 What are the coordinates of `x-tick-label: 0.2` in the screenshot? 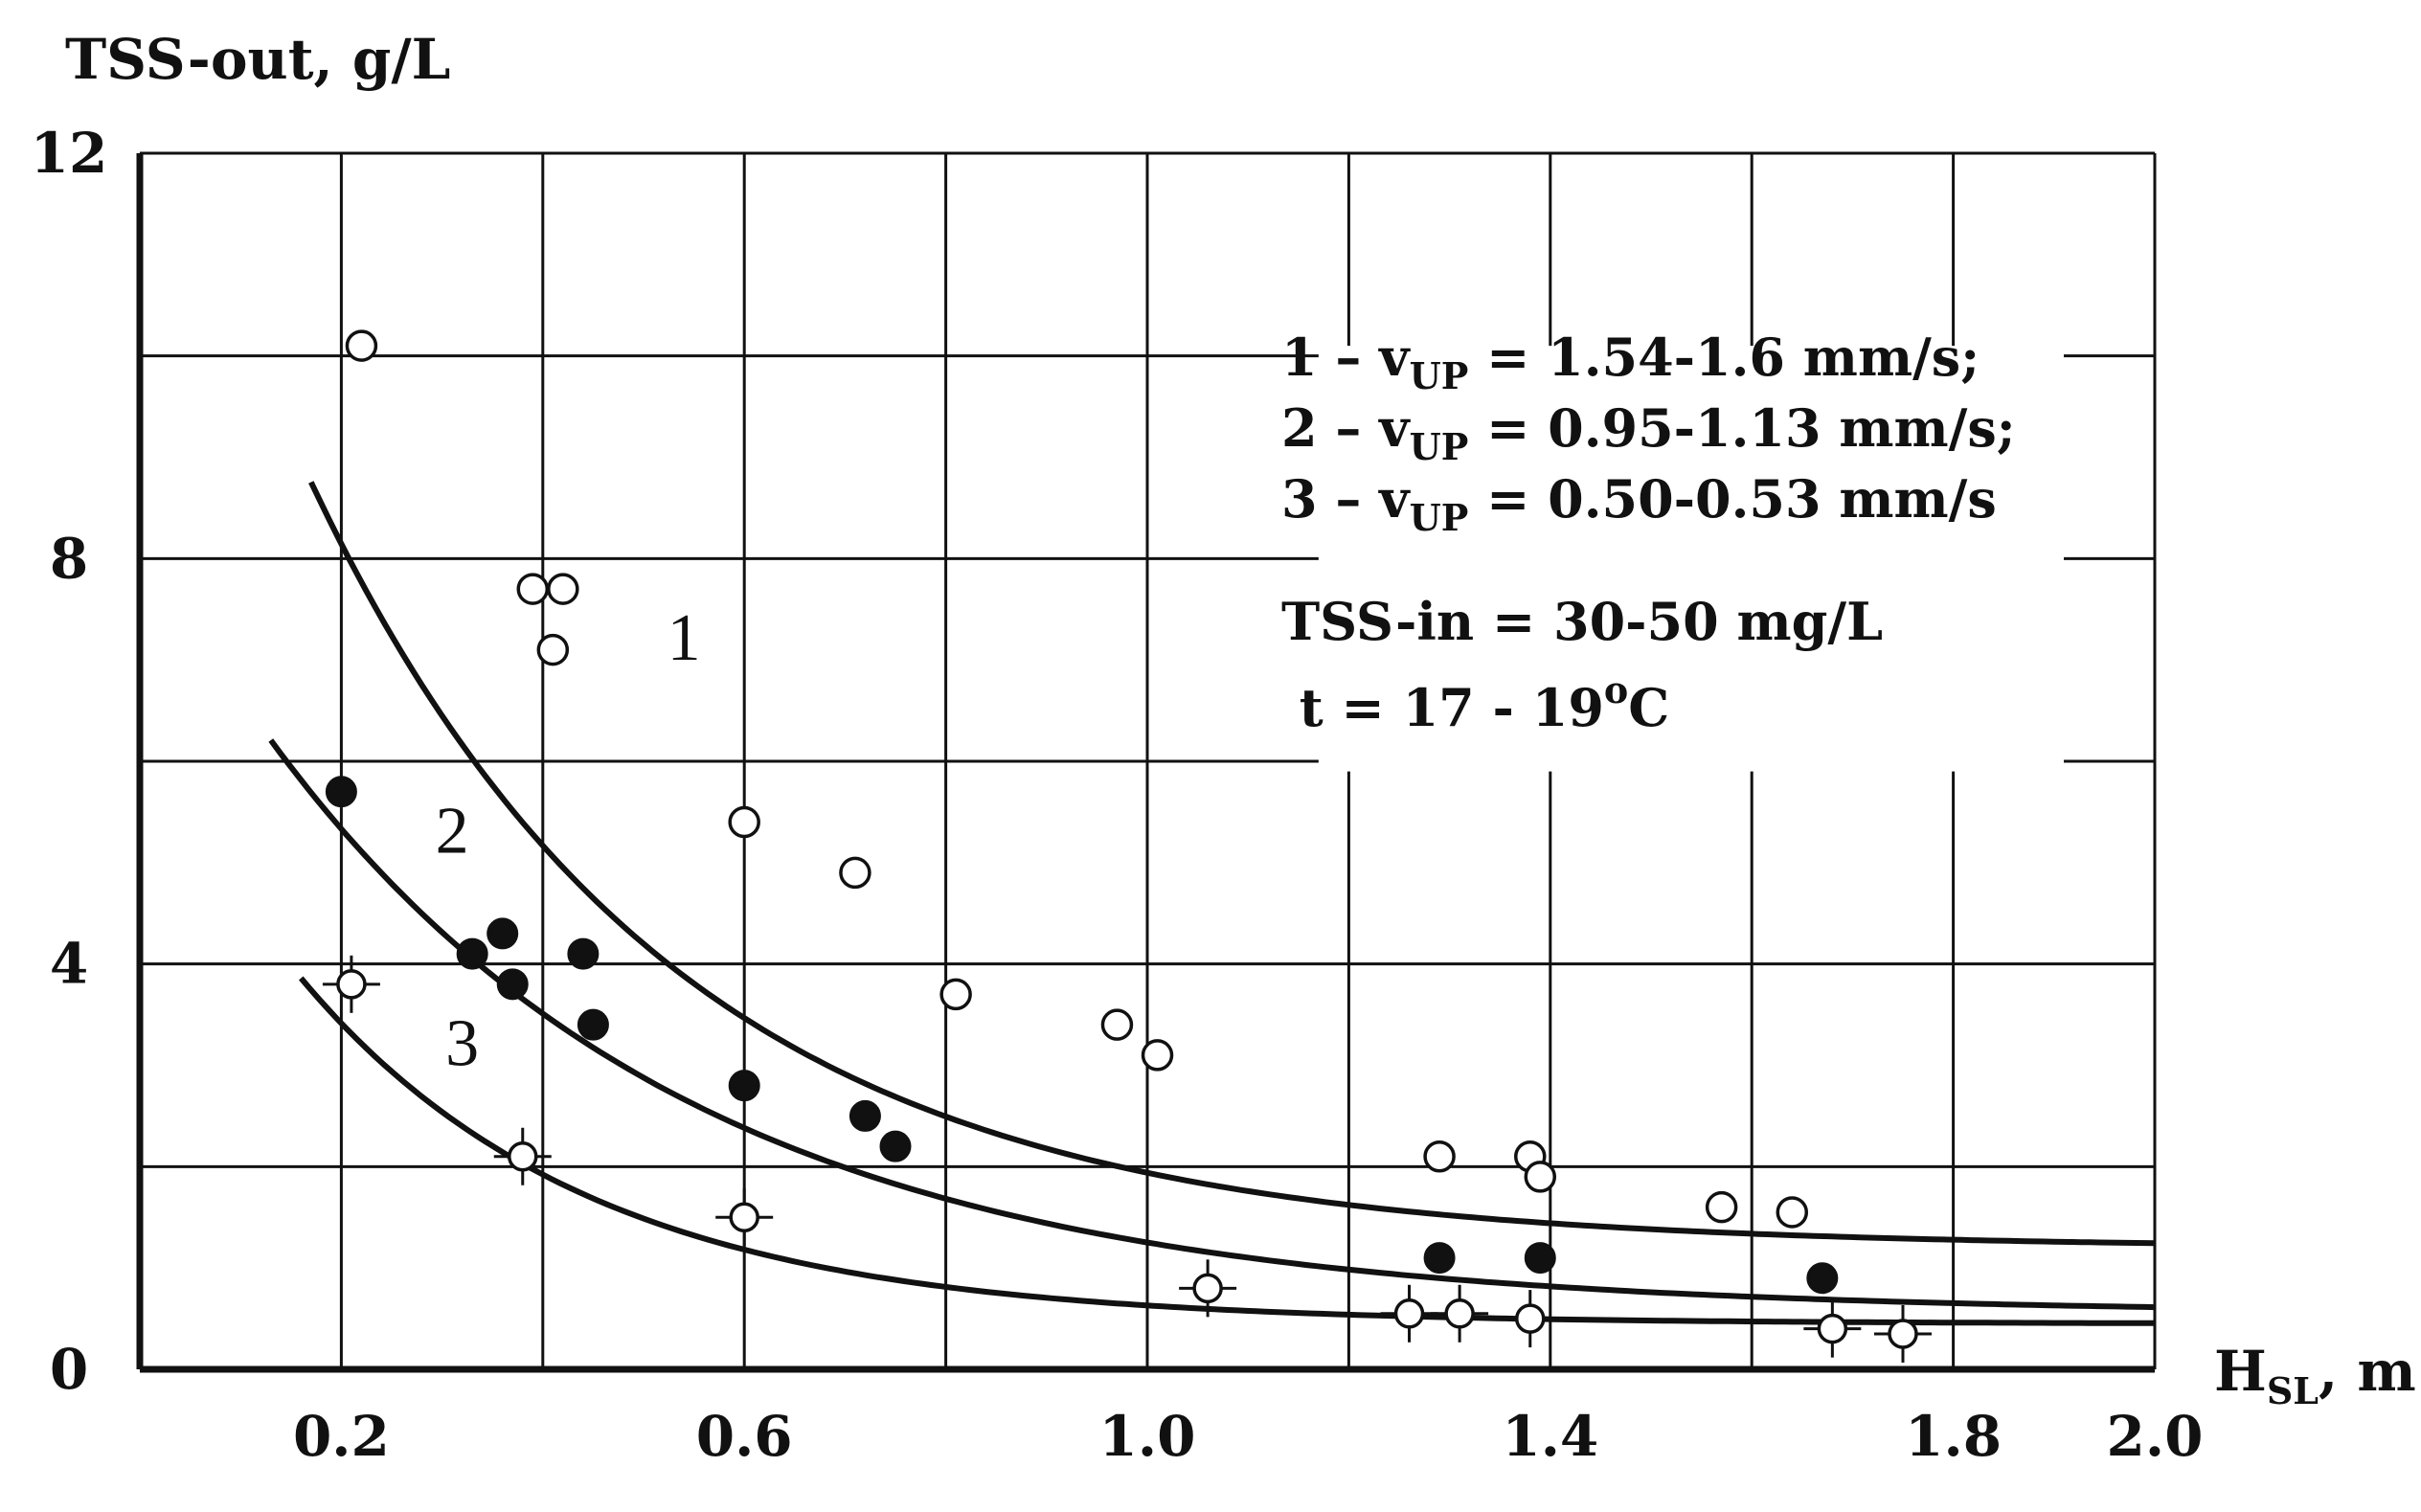 It's located at (341, 1436).